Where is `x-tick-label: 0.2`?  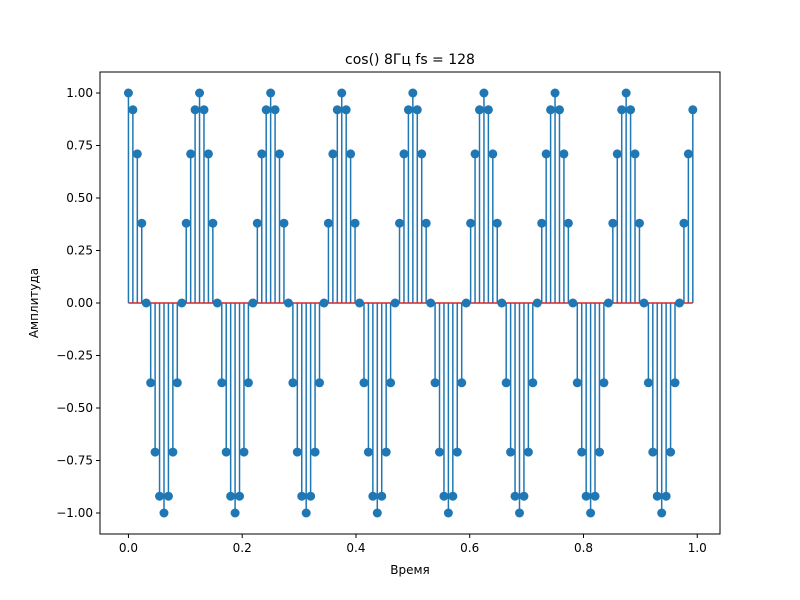 x-tick-label: 0.2 is located at coordinates (242, 548).